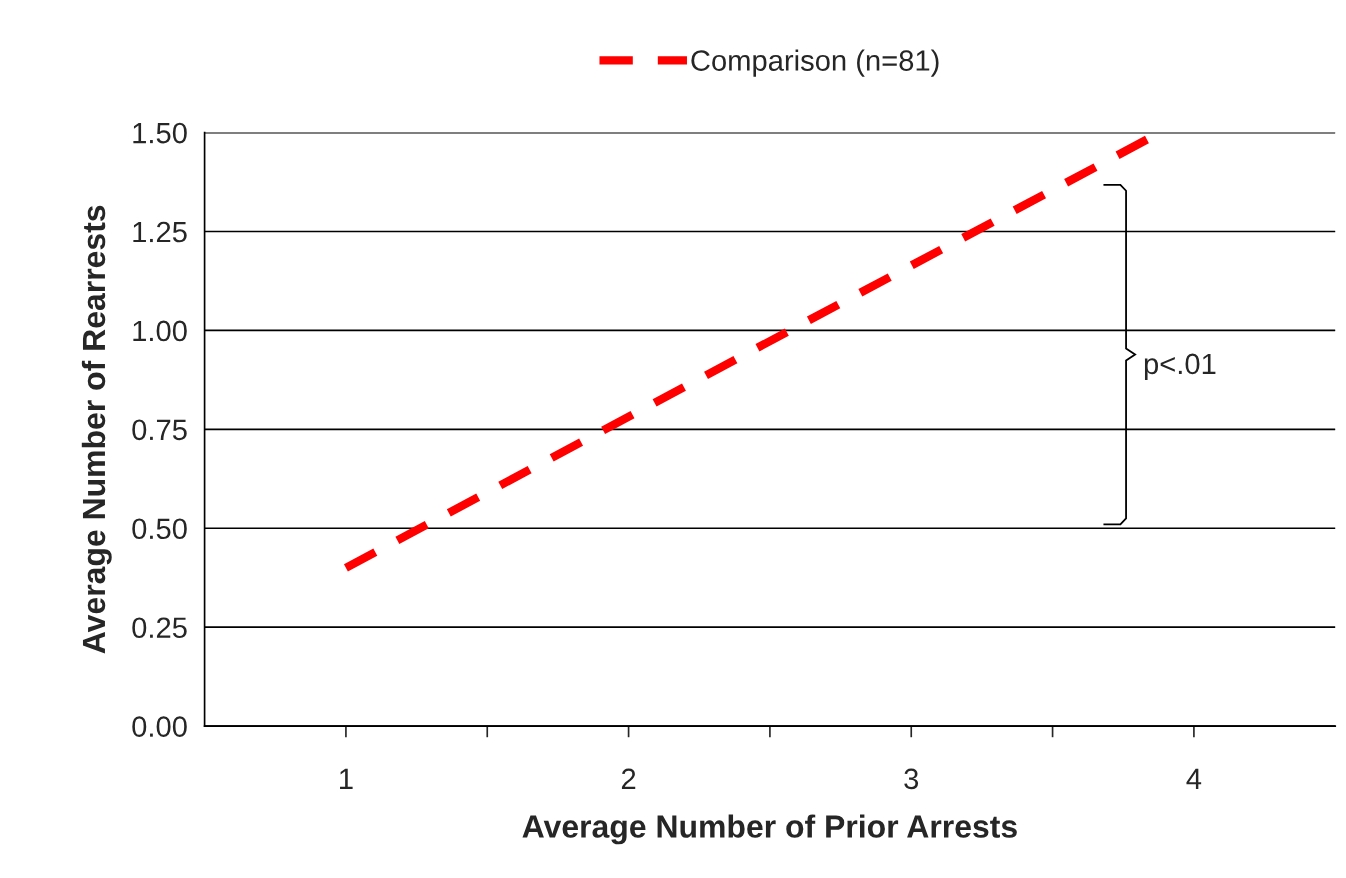 This screenshot has width=1346, height=878. Describe the element at coordinates (160, 232) in the screenshot. I see `y-tick-label: 1.25` at that location.